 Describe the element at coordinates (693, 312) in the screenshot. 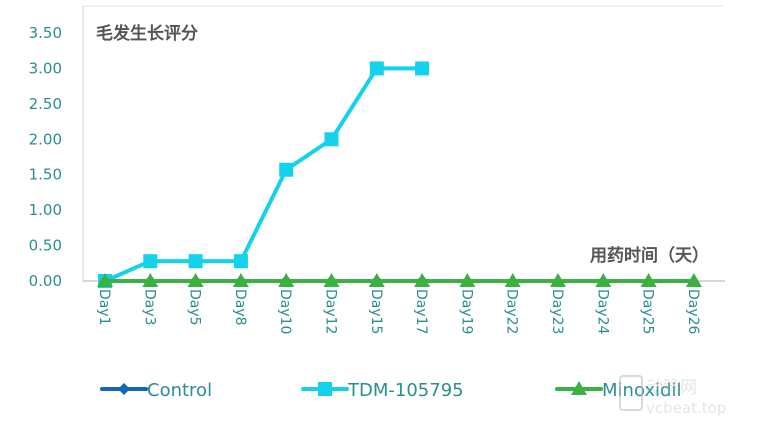

I see `x-tick-label: Day26` at that location.